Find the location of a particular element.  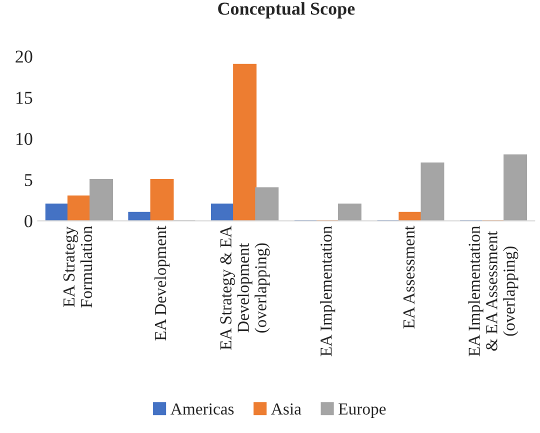

x-tick-label: EA Strategy Formulation is located at coordinates (77, 267).